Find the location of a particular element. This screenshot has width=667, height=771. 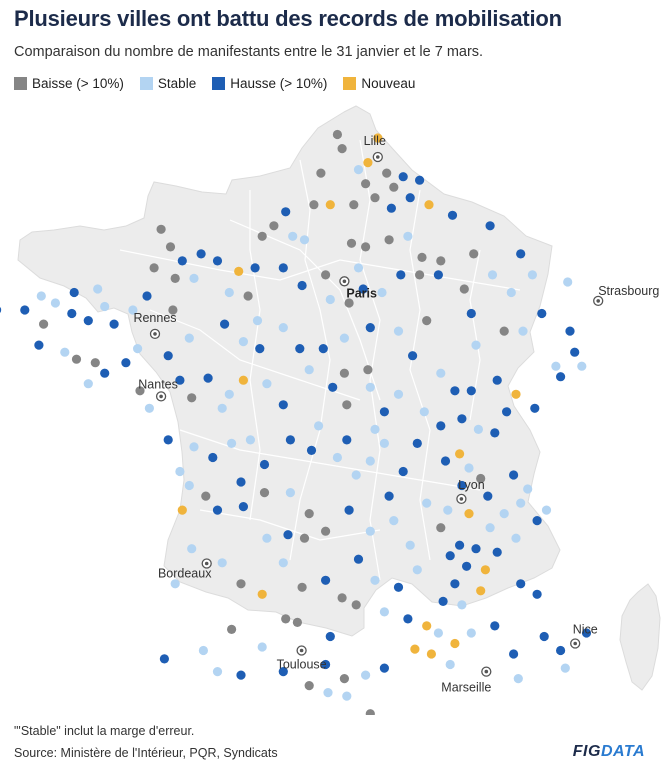

legend-item-nouveau: Nouveau is located at coordinates (379, 83).